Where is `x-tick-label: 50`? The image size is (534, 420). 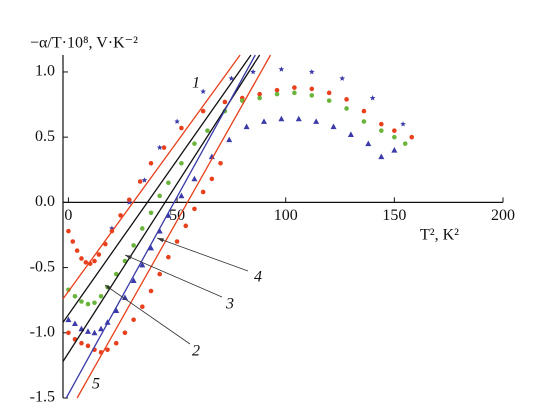
x-tick-label: 50 is located at coordinates (177, 215).